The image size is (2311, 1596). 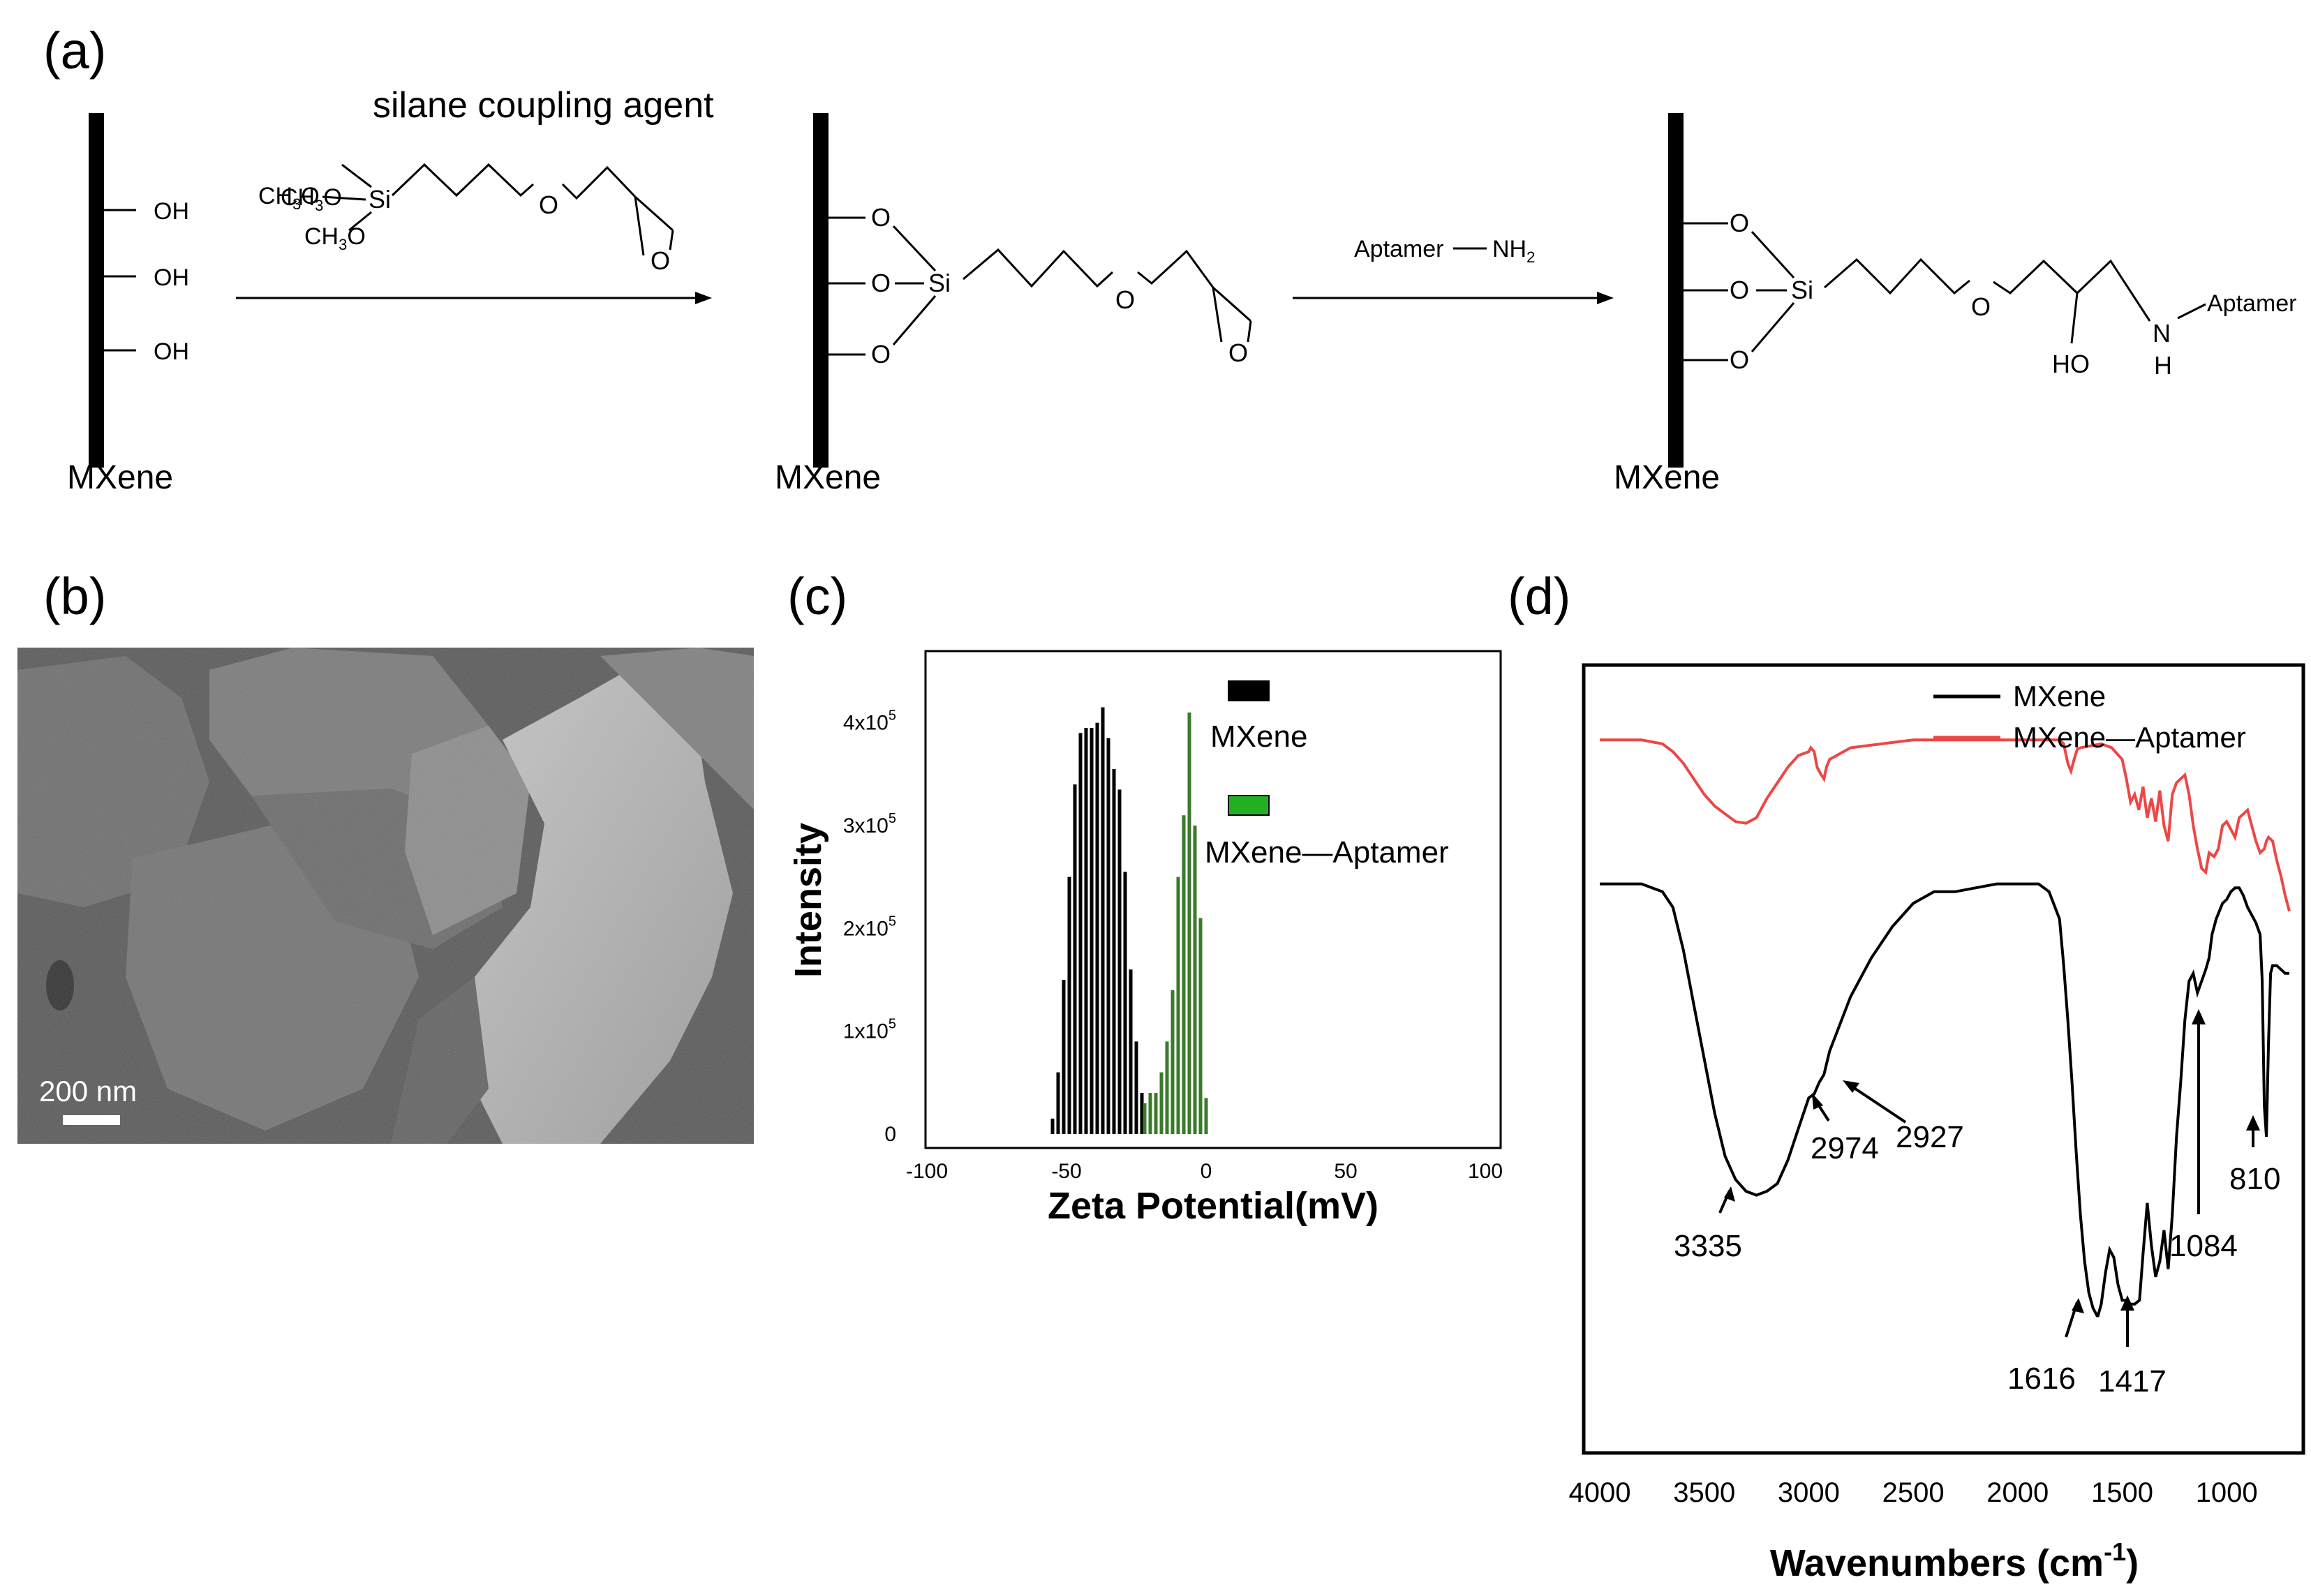 I want to click on ftir-x-ticks: 4000 3500 3000 2500 2000 1500 1000, so click(x=1913, y=1492).